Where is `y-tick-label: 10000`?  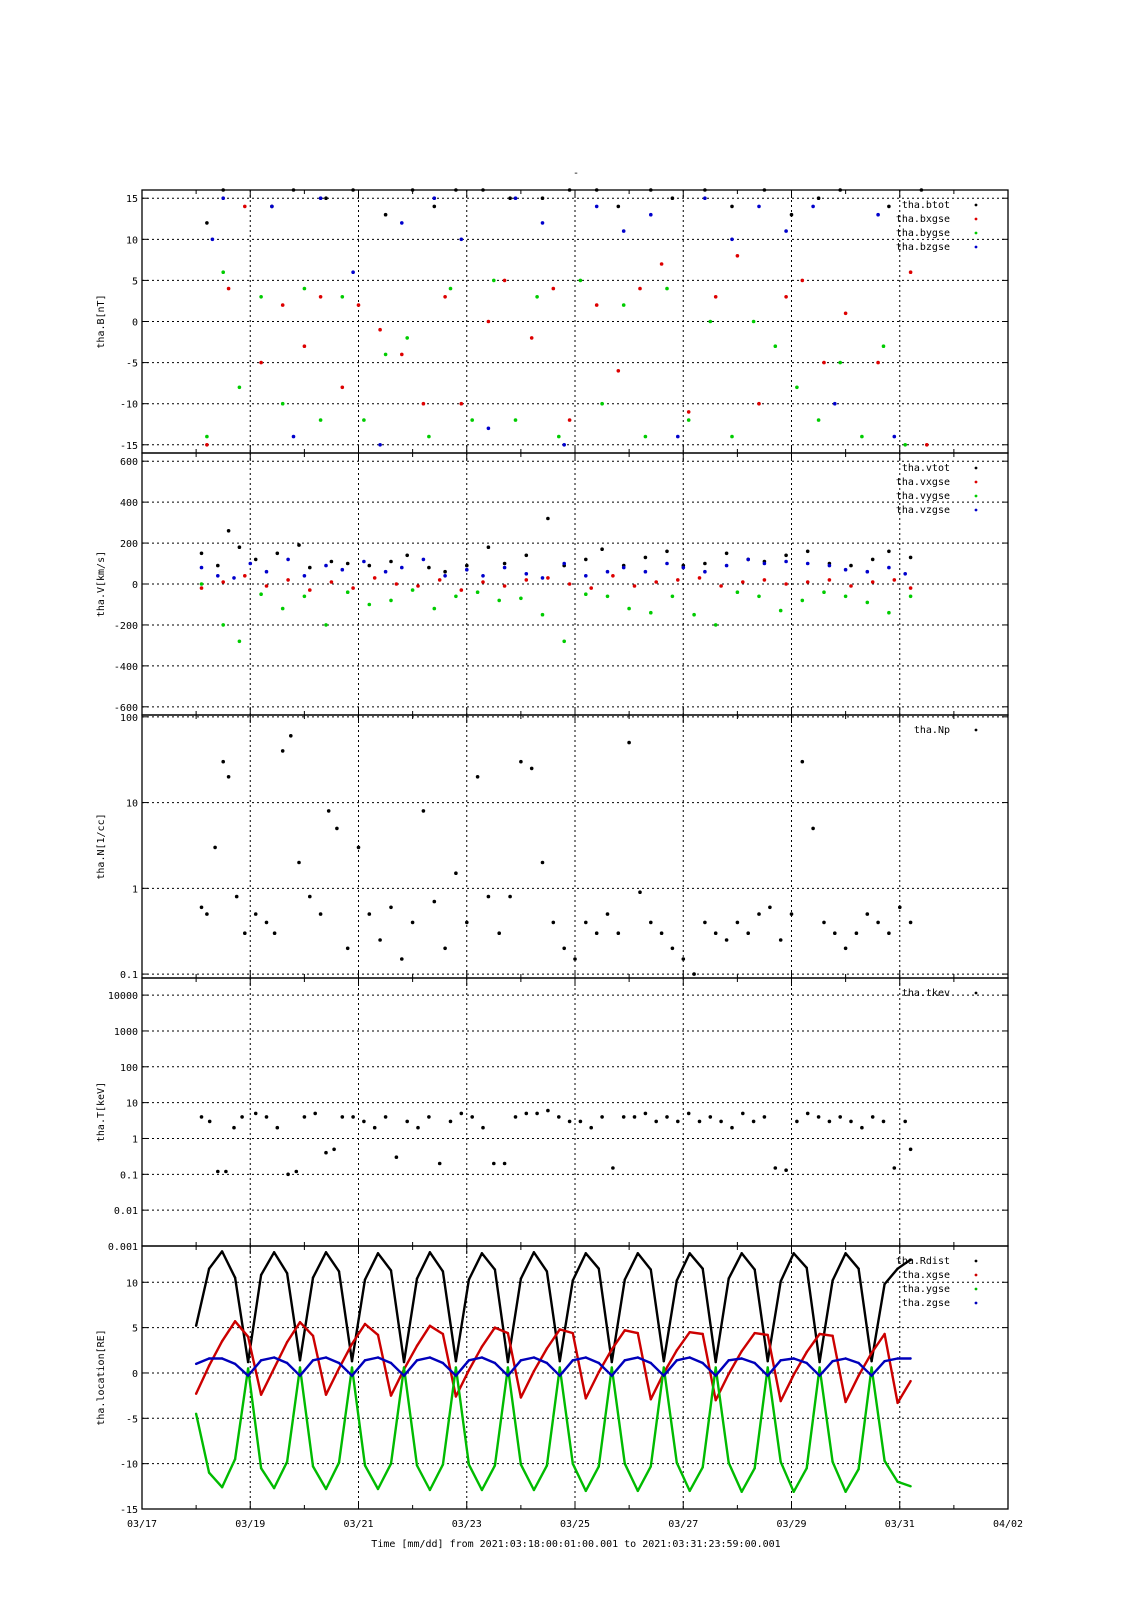 y-tick-label: 10000 is located at coordinates (123, 996).